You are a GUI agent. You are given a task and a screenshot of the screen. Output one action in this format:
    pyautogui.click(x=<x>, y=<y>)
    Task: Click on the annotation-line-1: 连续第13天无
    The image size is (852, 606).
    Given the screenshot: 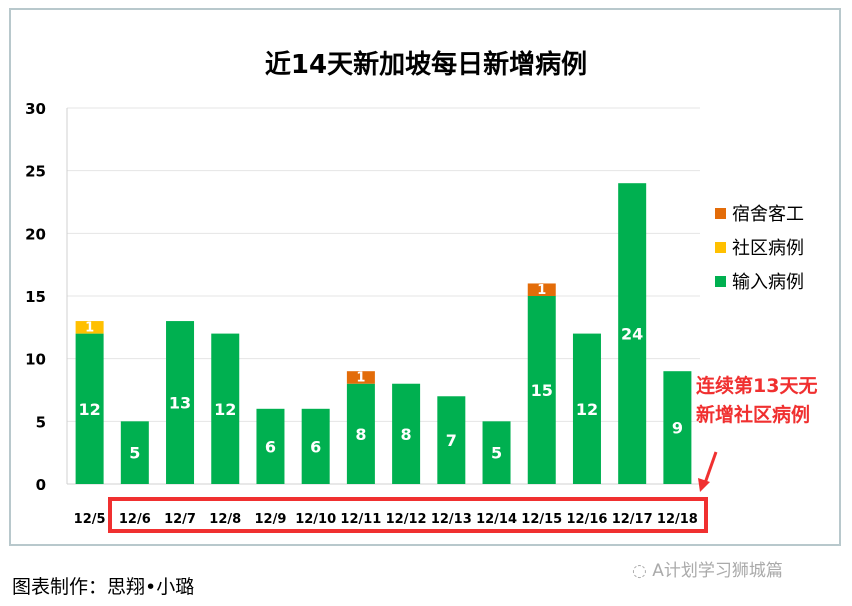 What is the action you would take?
    pyautogui.click(x=757, y=386)
    